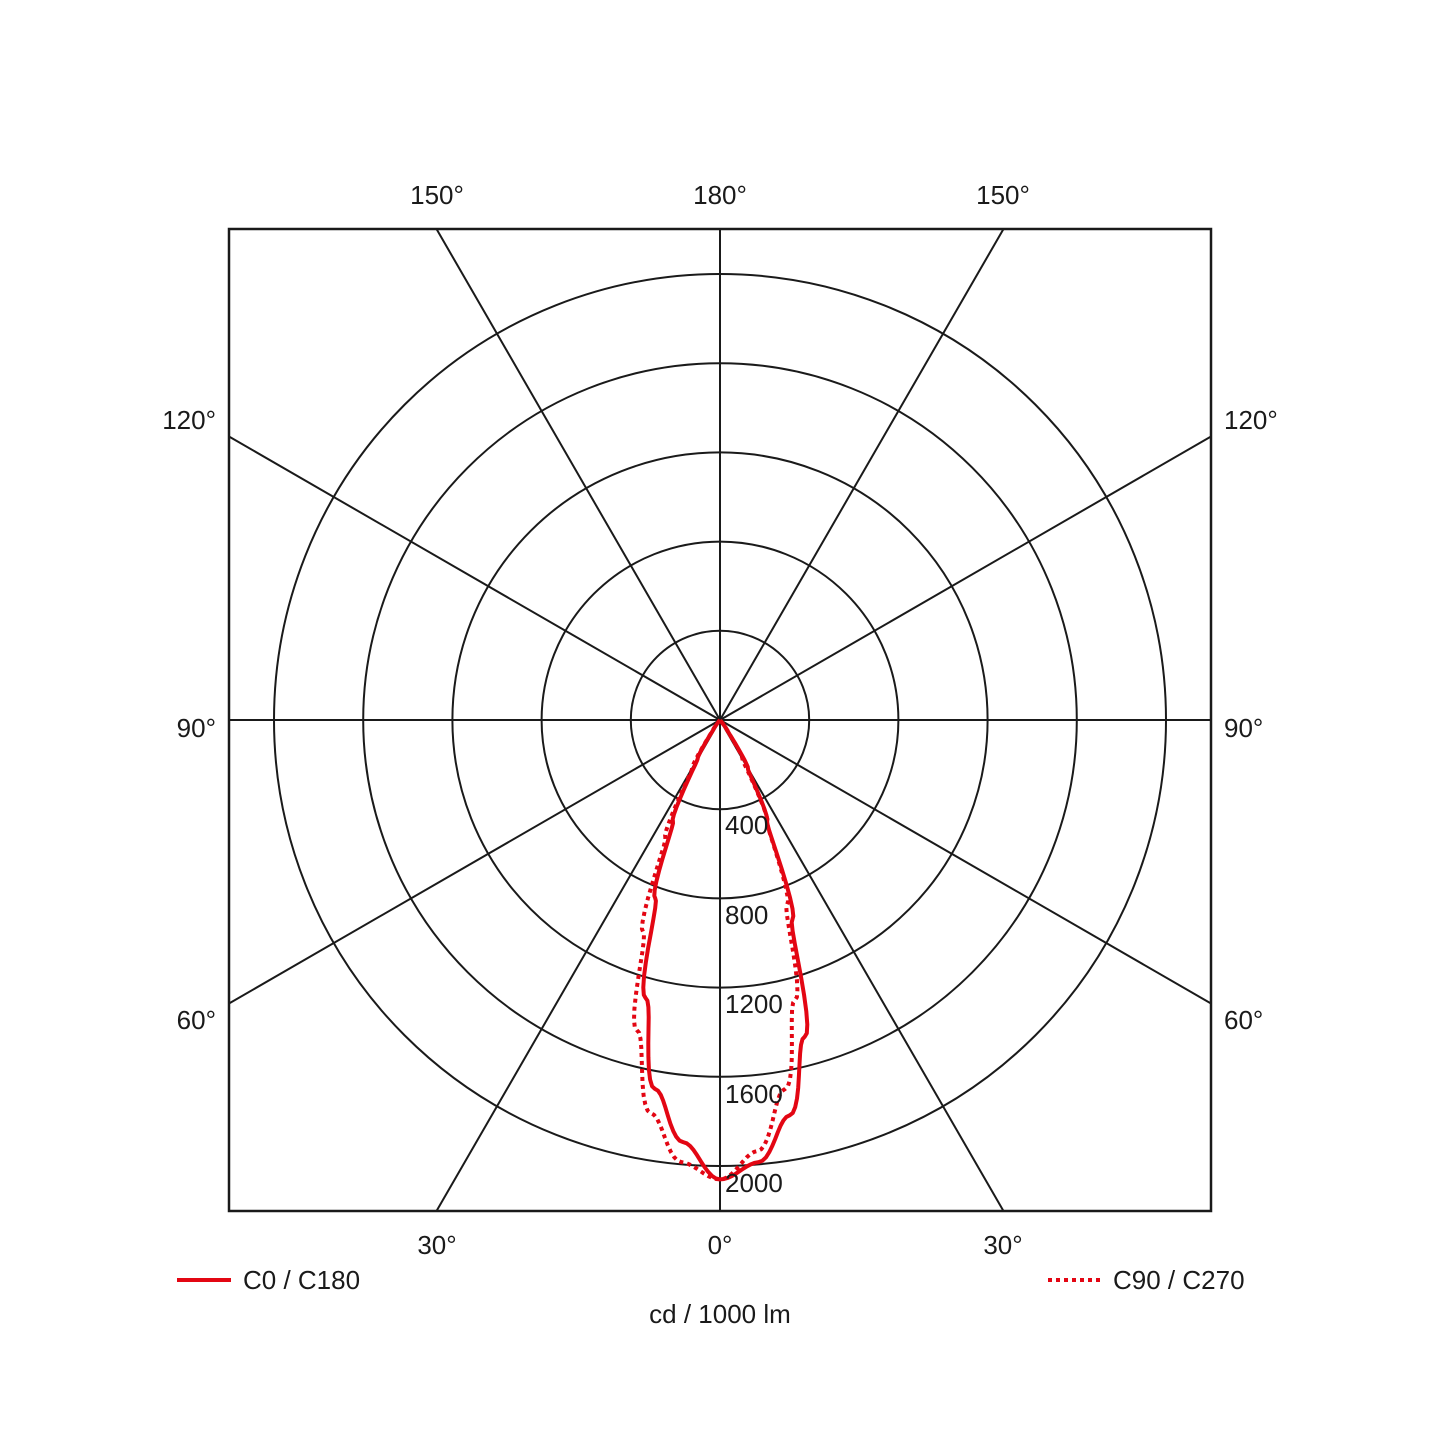 The height and width of the screenshot is (1440, 1440). Describe the element at coordinates (437, 195) in the screenshot. I see `angle-label-top-left: 150°` at that location.